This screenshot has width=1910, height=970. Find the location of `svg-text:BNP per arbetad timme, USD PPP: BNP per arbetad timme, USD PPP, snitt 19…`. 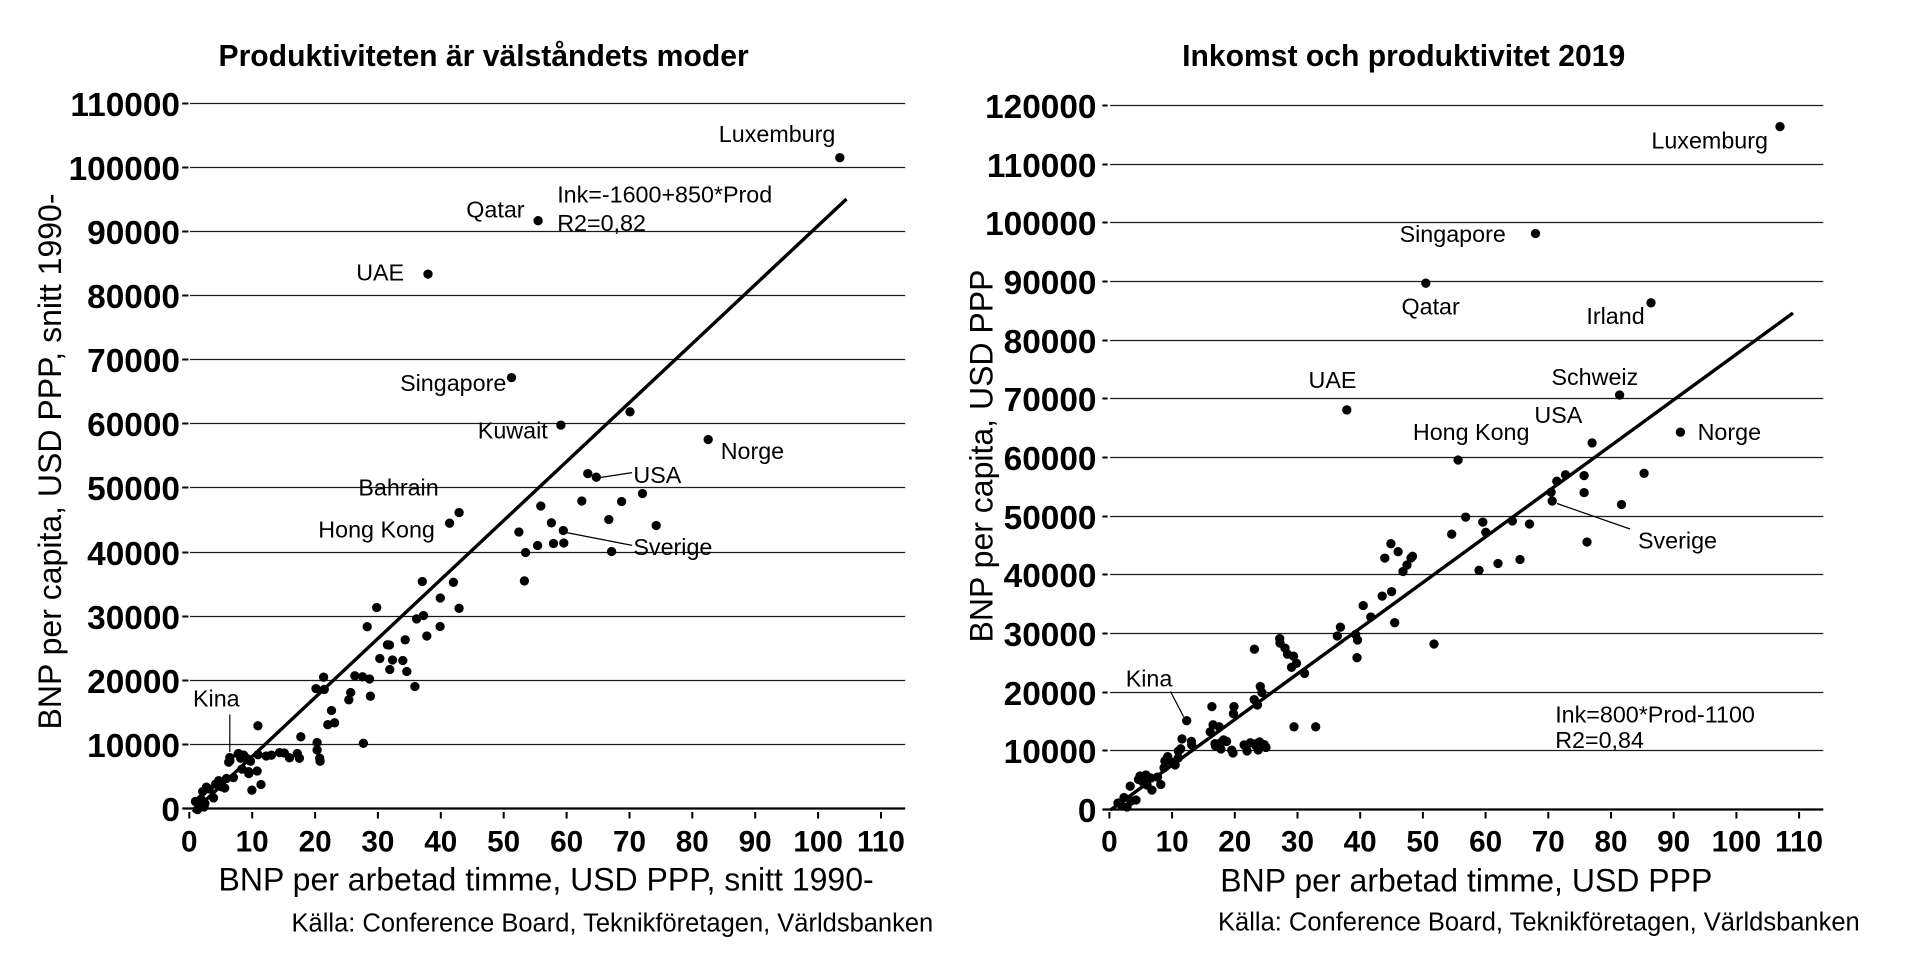

svg-text:BNP per arbetad timme, USD PPP: BNP per arbetad timme, USD PPP, snitt 19… is located at coordinates (546, 879).